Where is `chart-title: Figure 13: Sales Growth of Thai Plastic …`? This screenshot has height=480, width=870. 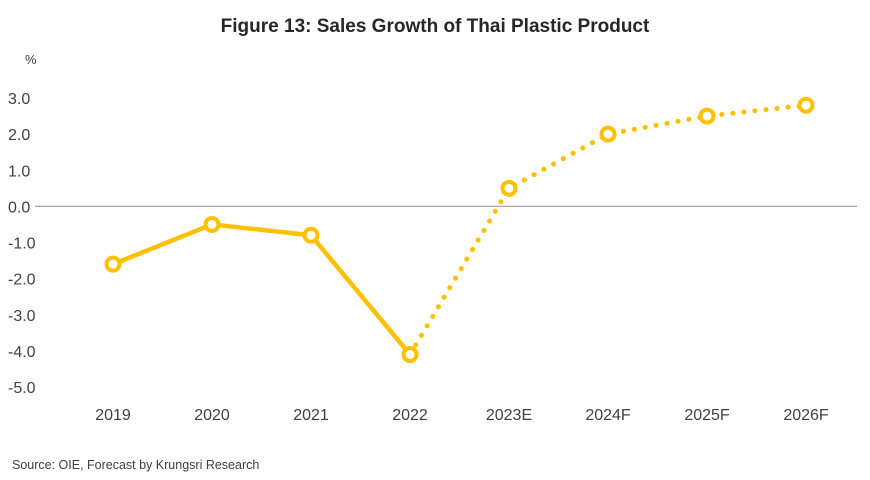 chart-title: Figure 13: Sales Growth of Thai Plastic … is located at coordinates (435, 26).